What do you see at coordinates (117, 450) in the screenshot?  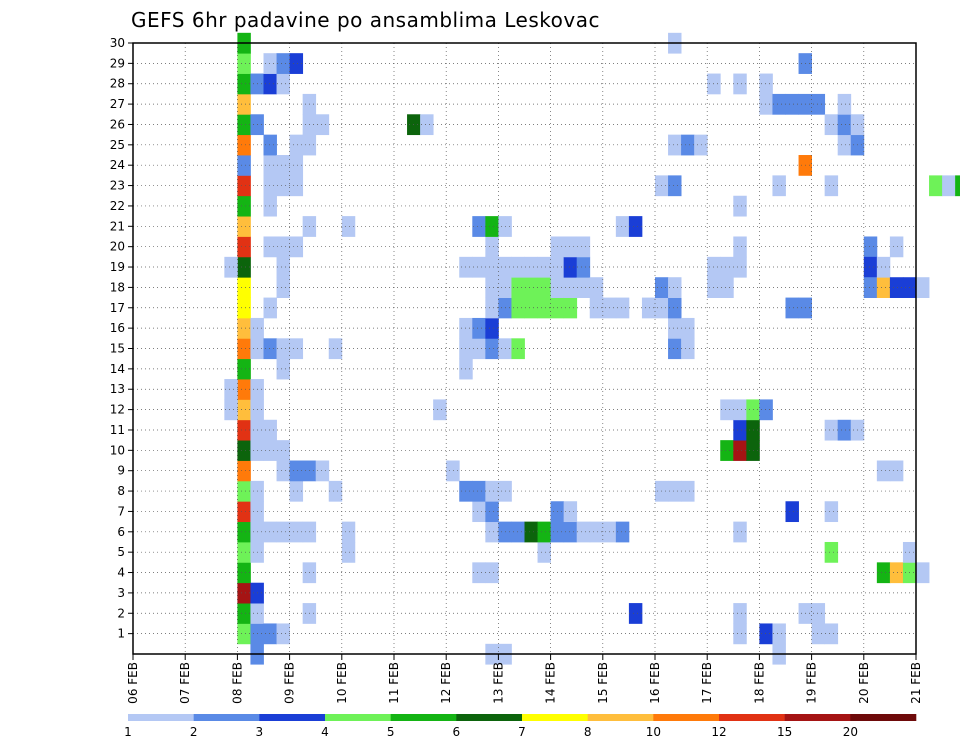 I see `y-tick-label: 10` at bounding box center [117, 450].